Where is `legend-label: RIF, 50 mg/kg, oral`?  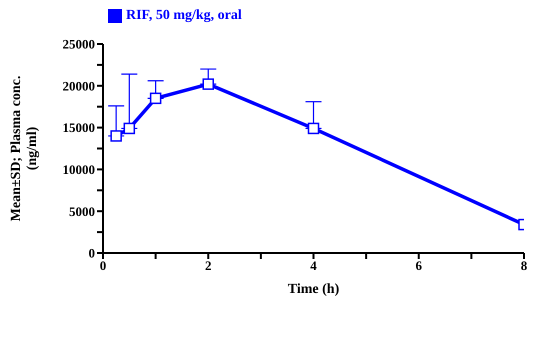 legend-label: RIF, 50 mg/kg, oral is located at coordinates (184, 15).